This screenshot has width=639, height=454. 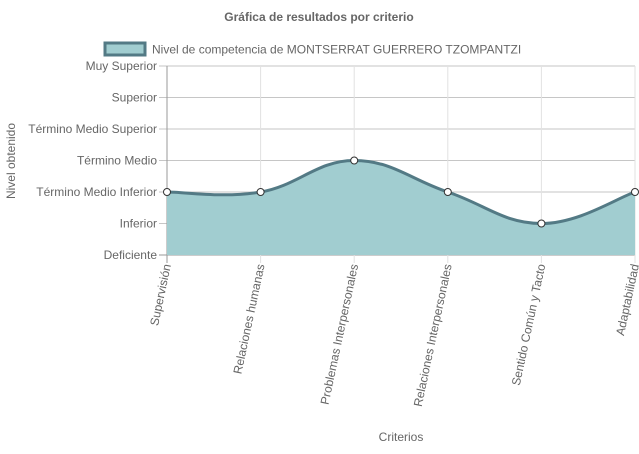 What do you see at coordinates (96, 192) in the screenshot?
I see `y-tick-label: Término Medio Inferior` at bounding box center [96, 192].